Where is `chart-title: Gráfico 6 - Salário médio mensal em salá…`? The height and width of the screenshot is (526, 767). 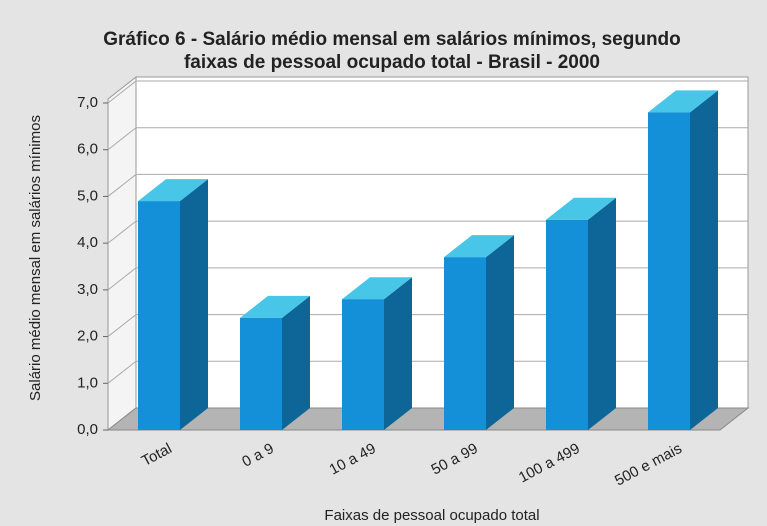 chart-title: Gráfico 6 - Salário médio mensal em salá… is located at coordinates (392, 39).